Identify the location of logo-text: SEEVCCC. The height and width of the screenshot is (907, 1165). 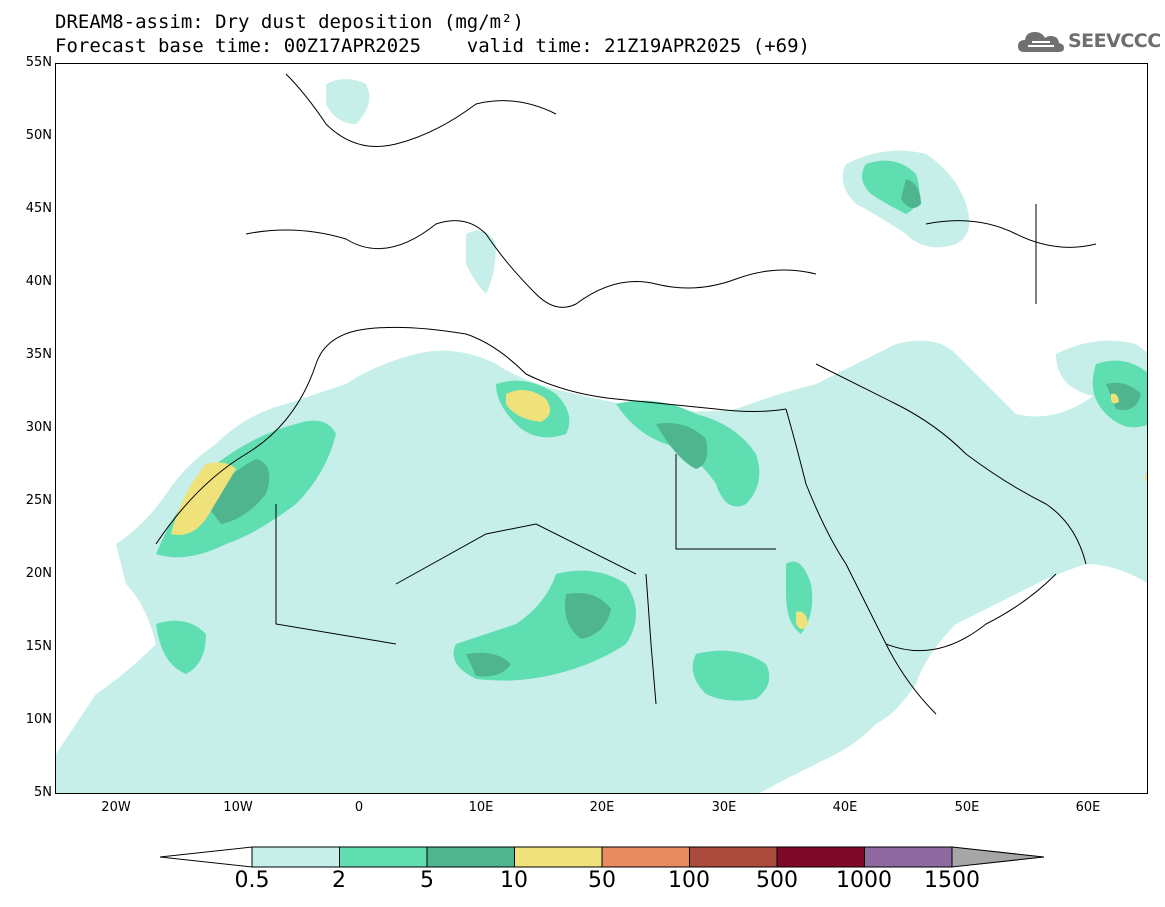
(1114, 41).